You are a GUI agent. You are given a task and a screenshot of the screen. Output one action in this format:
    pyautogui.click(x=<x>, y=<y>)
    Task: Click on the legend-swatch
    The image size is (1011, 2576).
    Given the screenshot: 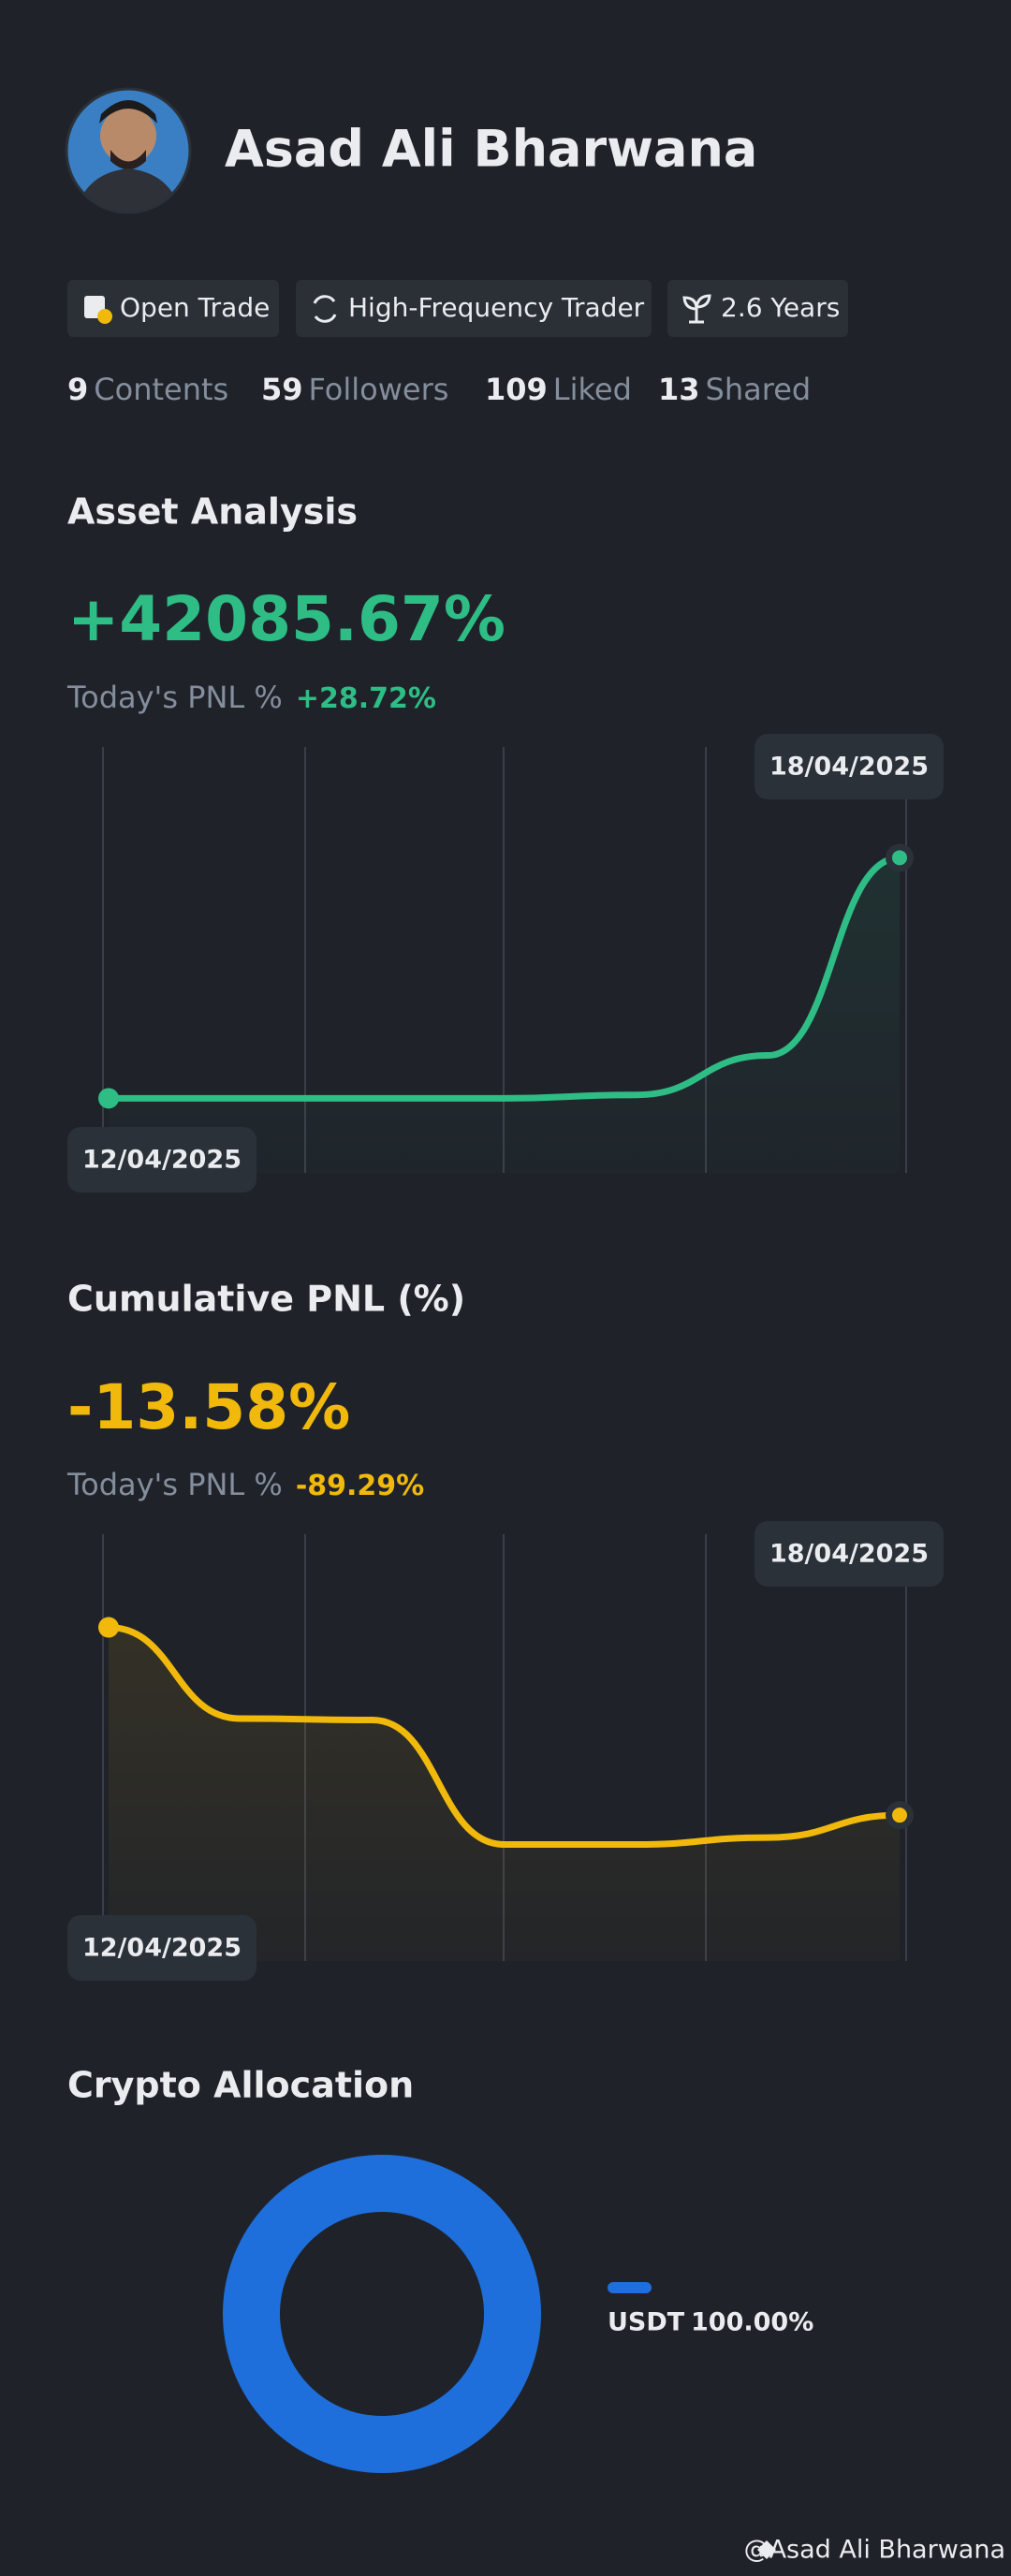 What is the action you would take?
    pyautogui.click(x=630, y=2287)
    